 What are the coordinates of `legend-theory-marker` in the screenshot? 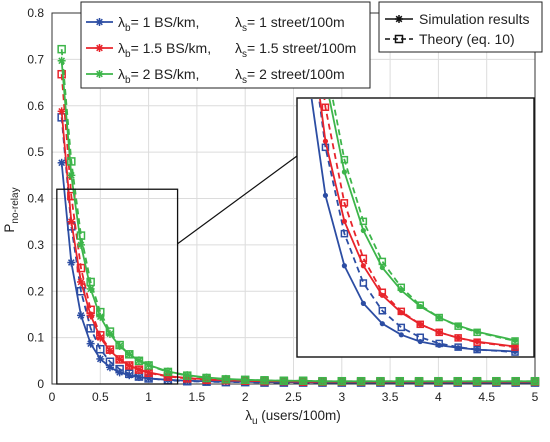 It's located at (399, 39).